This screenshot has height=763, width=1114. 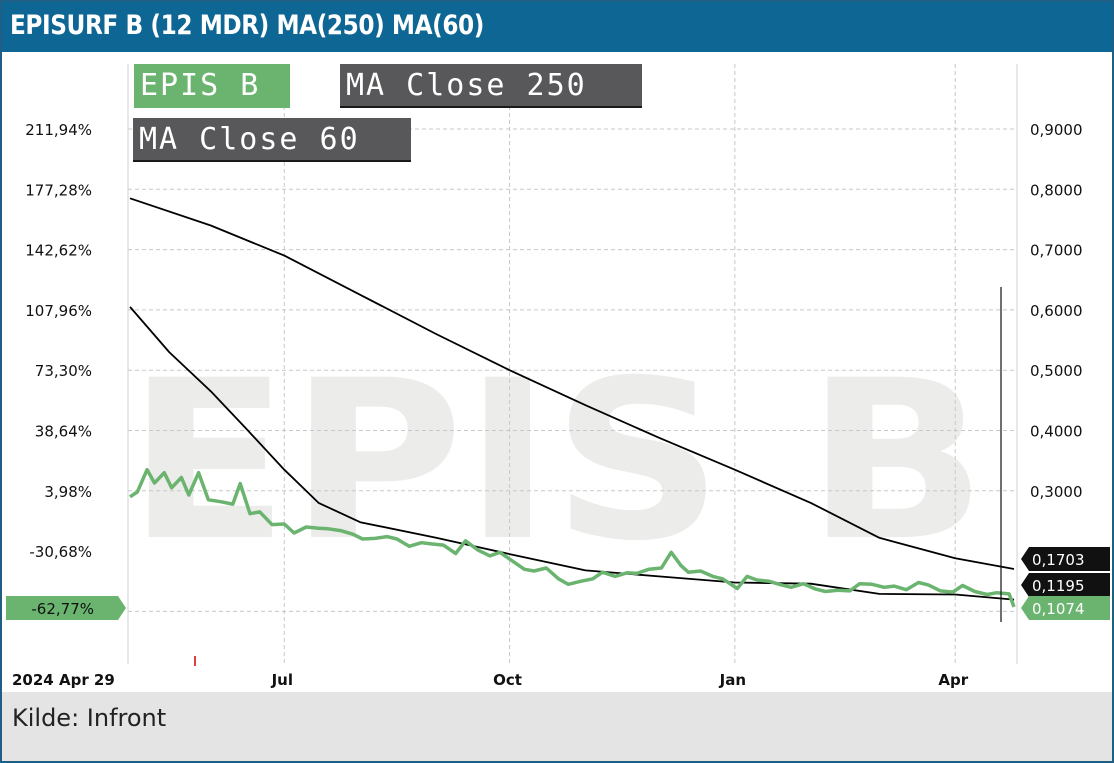 I want to click on y-right-tick-label: 0,3000, so click(x=1056, y=492).